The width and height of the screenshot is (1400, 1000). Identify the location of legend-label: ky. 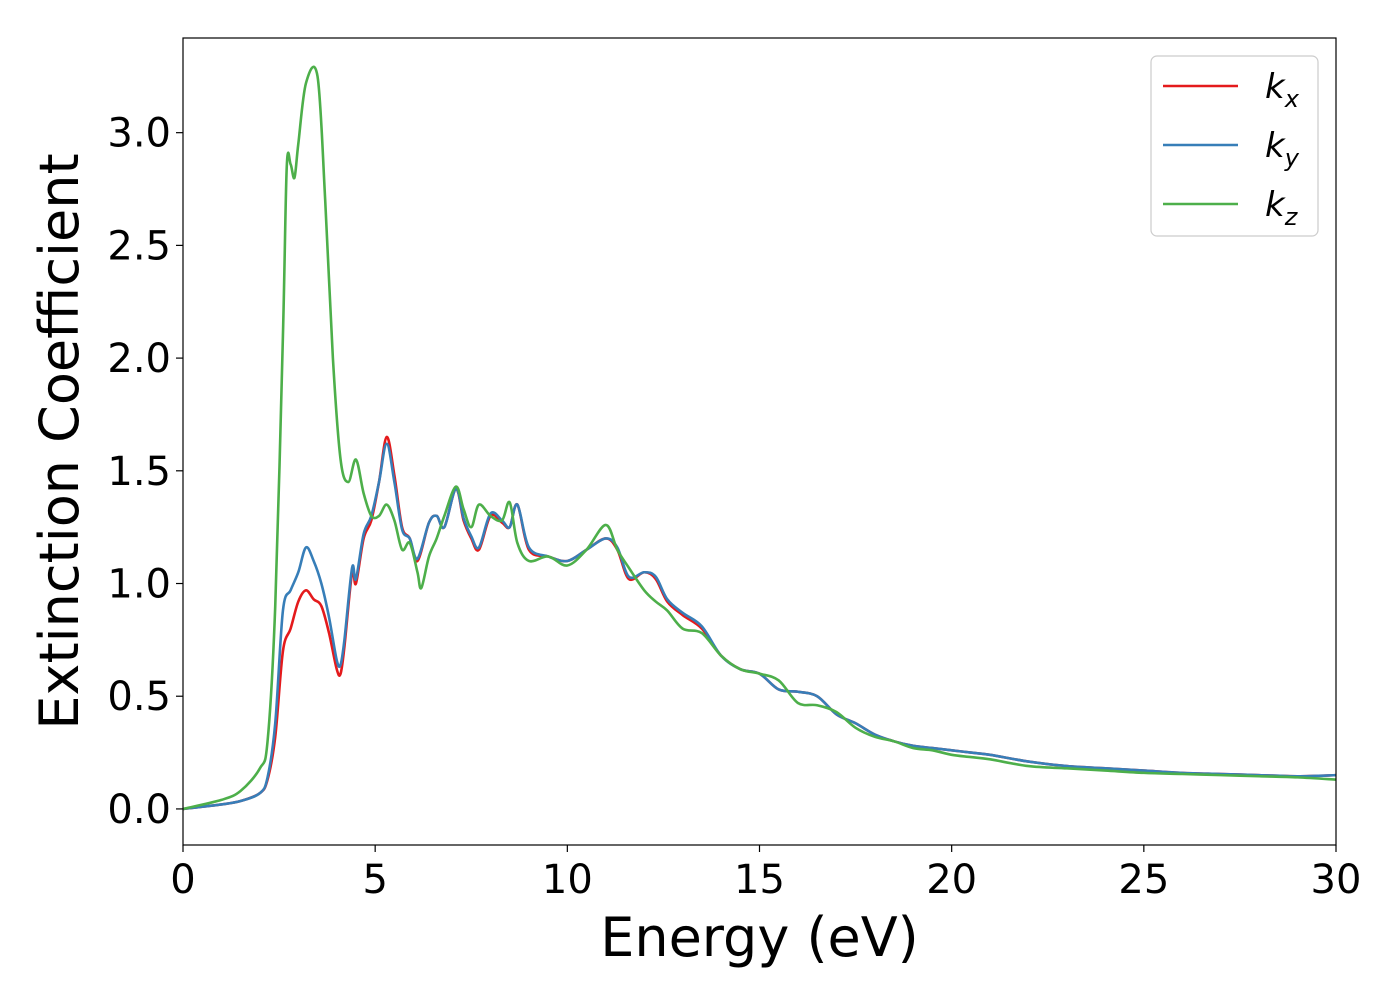
(1282, 149).